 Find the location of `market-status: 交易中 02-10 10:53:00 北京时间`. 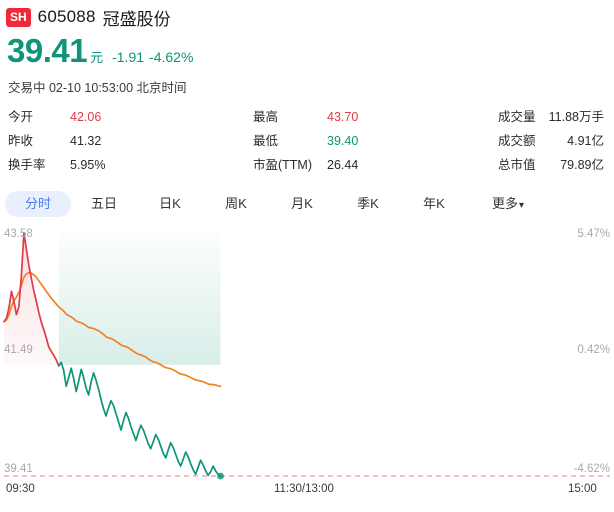

market-status: 交易中 02-10 10:53:00 北京时间 is located at coordinates (97, 88).